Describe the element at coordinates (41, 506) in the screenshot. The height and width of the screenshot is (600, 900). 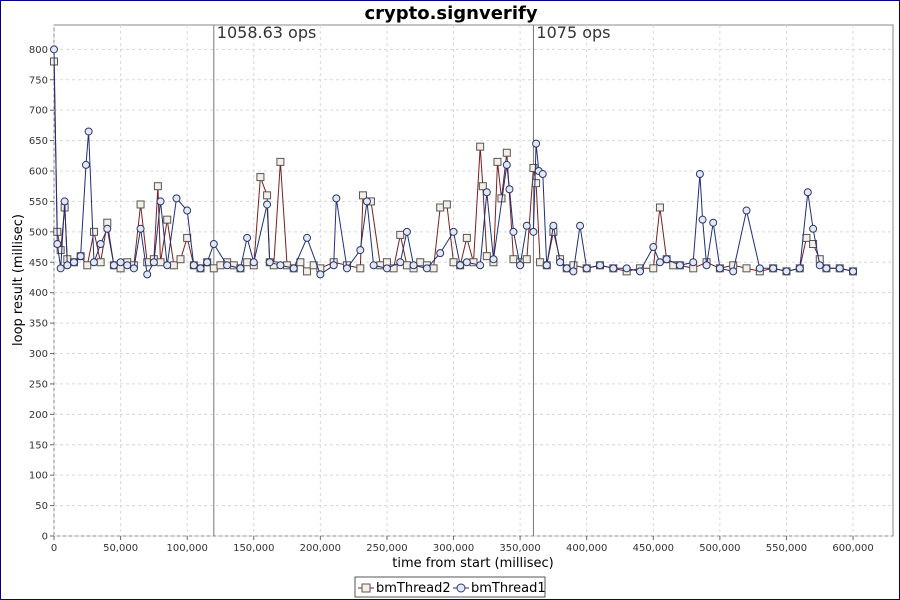
I see `y-tick-label: 50` at that location.